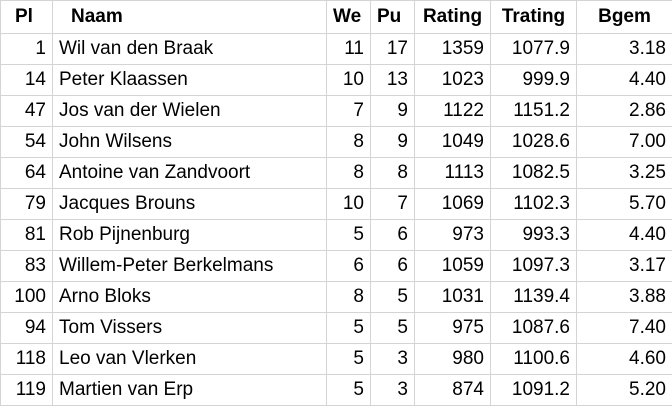 Image resolution: width=672 pixels, height=406 pixels. Describe the element at coordinates (189, 49) in the screenshot. I see `cell-naam: Wil van den Braak` at that location.